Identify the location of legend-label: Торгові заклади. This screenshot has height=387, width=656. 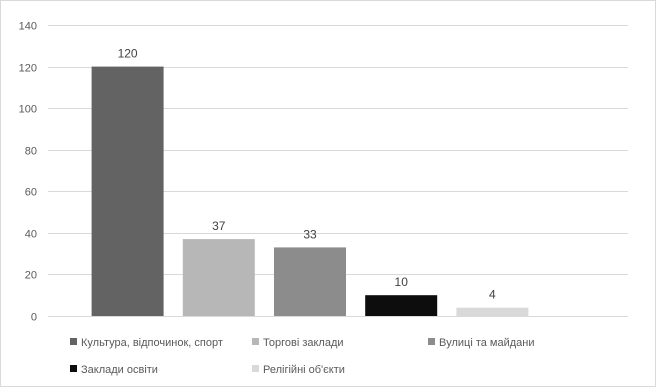
(303, 343).